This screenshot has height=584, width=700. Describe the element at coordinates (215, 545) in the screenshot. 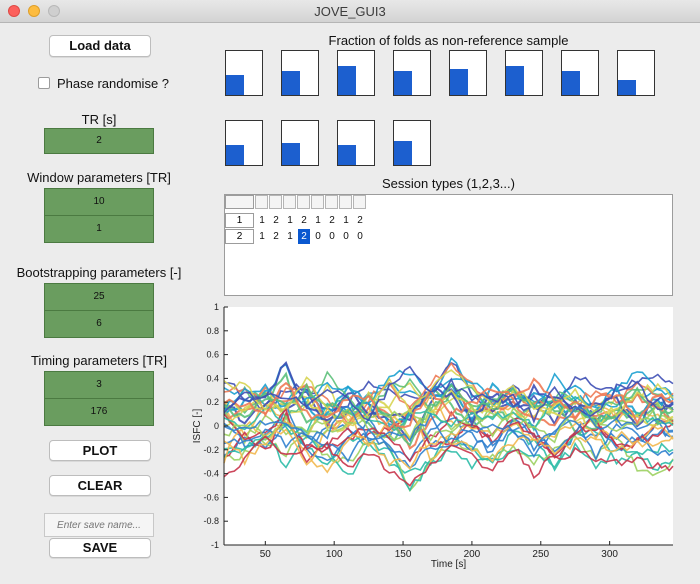

I see `y-tick-label: -1` at that location.